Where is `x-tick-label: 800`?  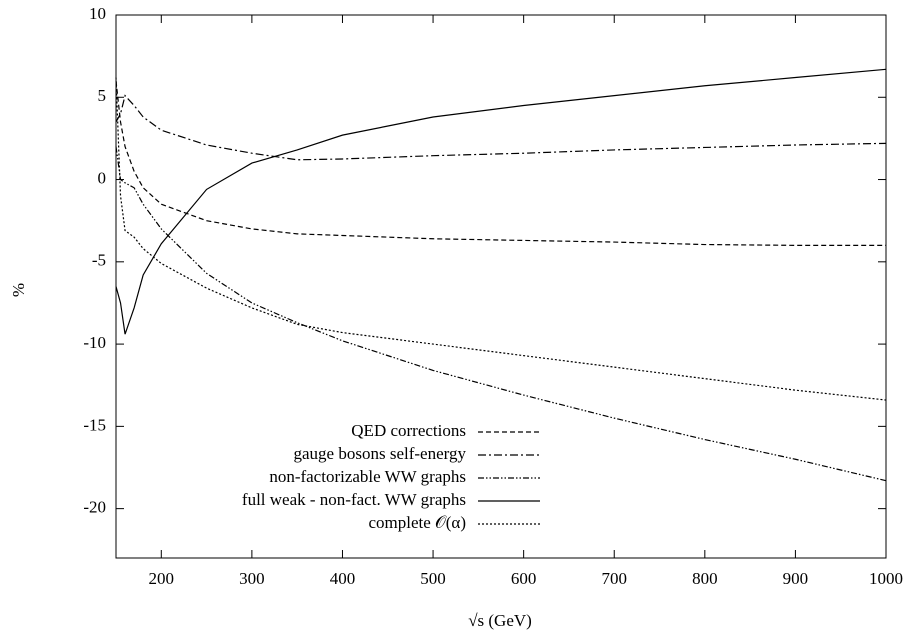 x-tick-label: 800 is located at coordinates (705, 578).